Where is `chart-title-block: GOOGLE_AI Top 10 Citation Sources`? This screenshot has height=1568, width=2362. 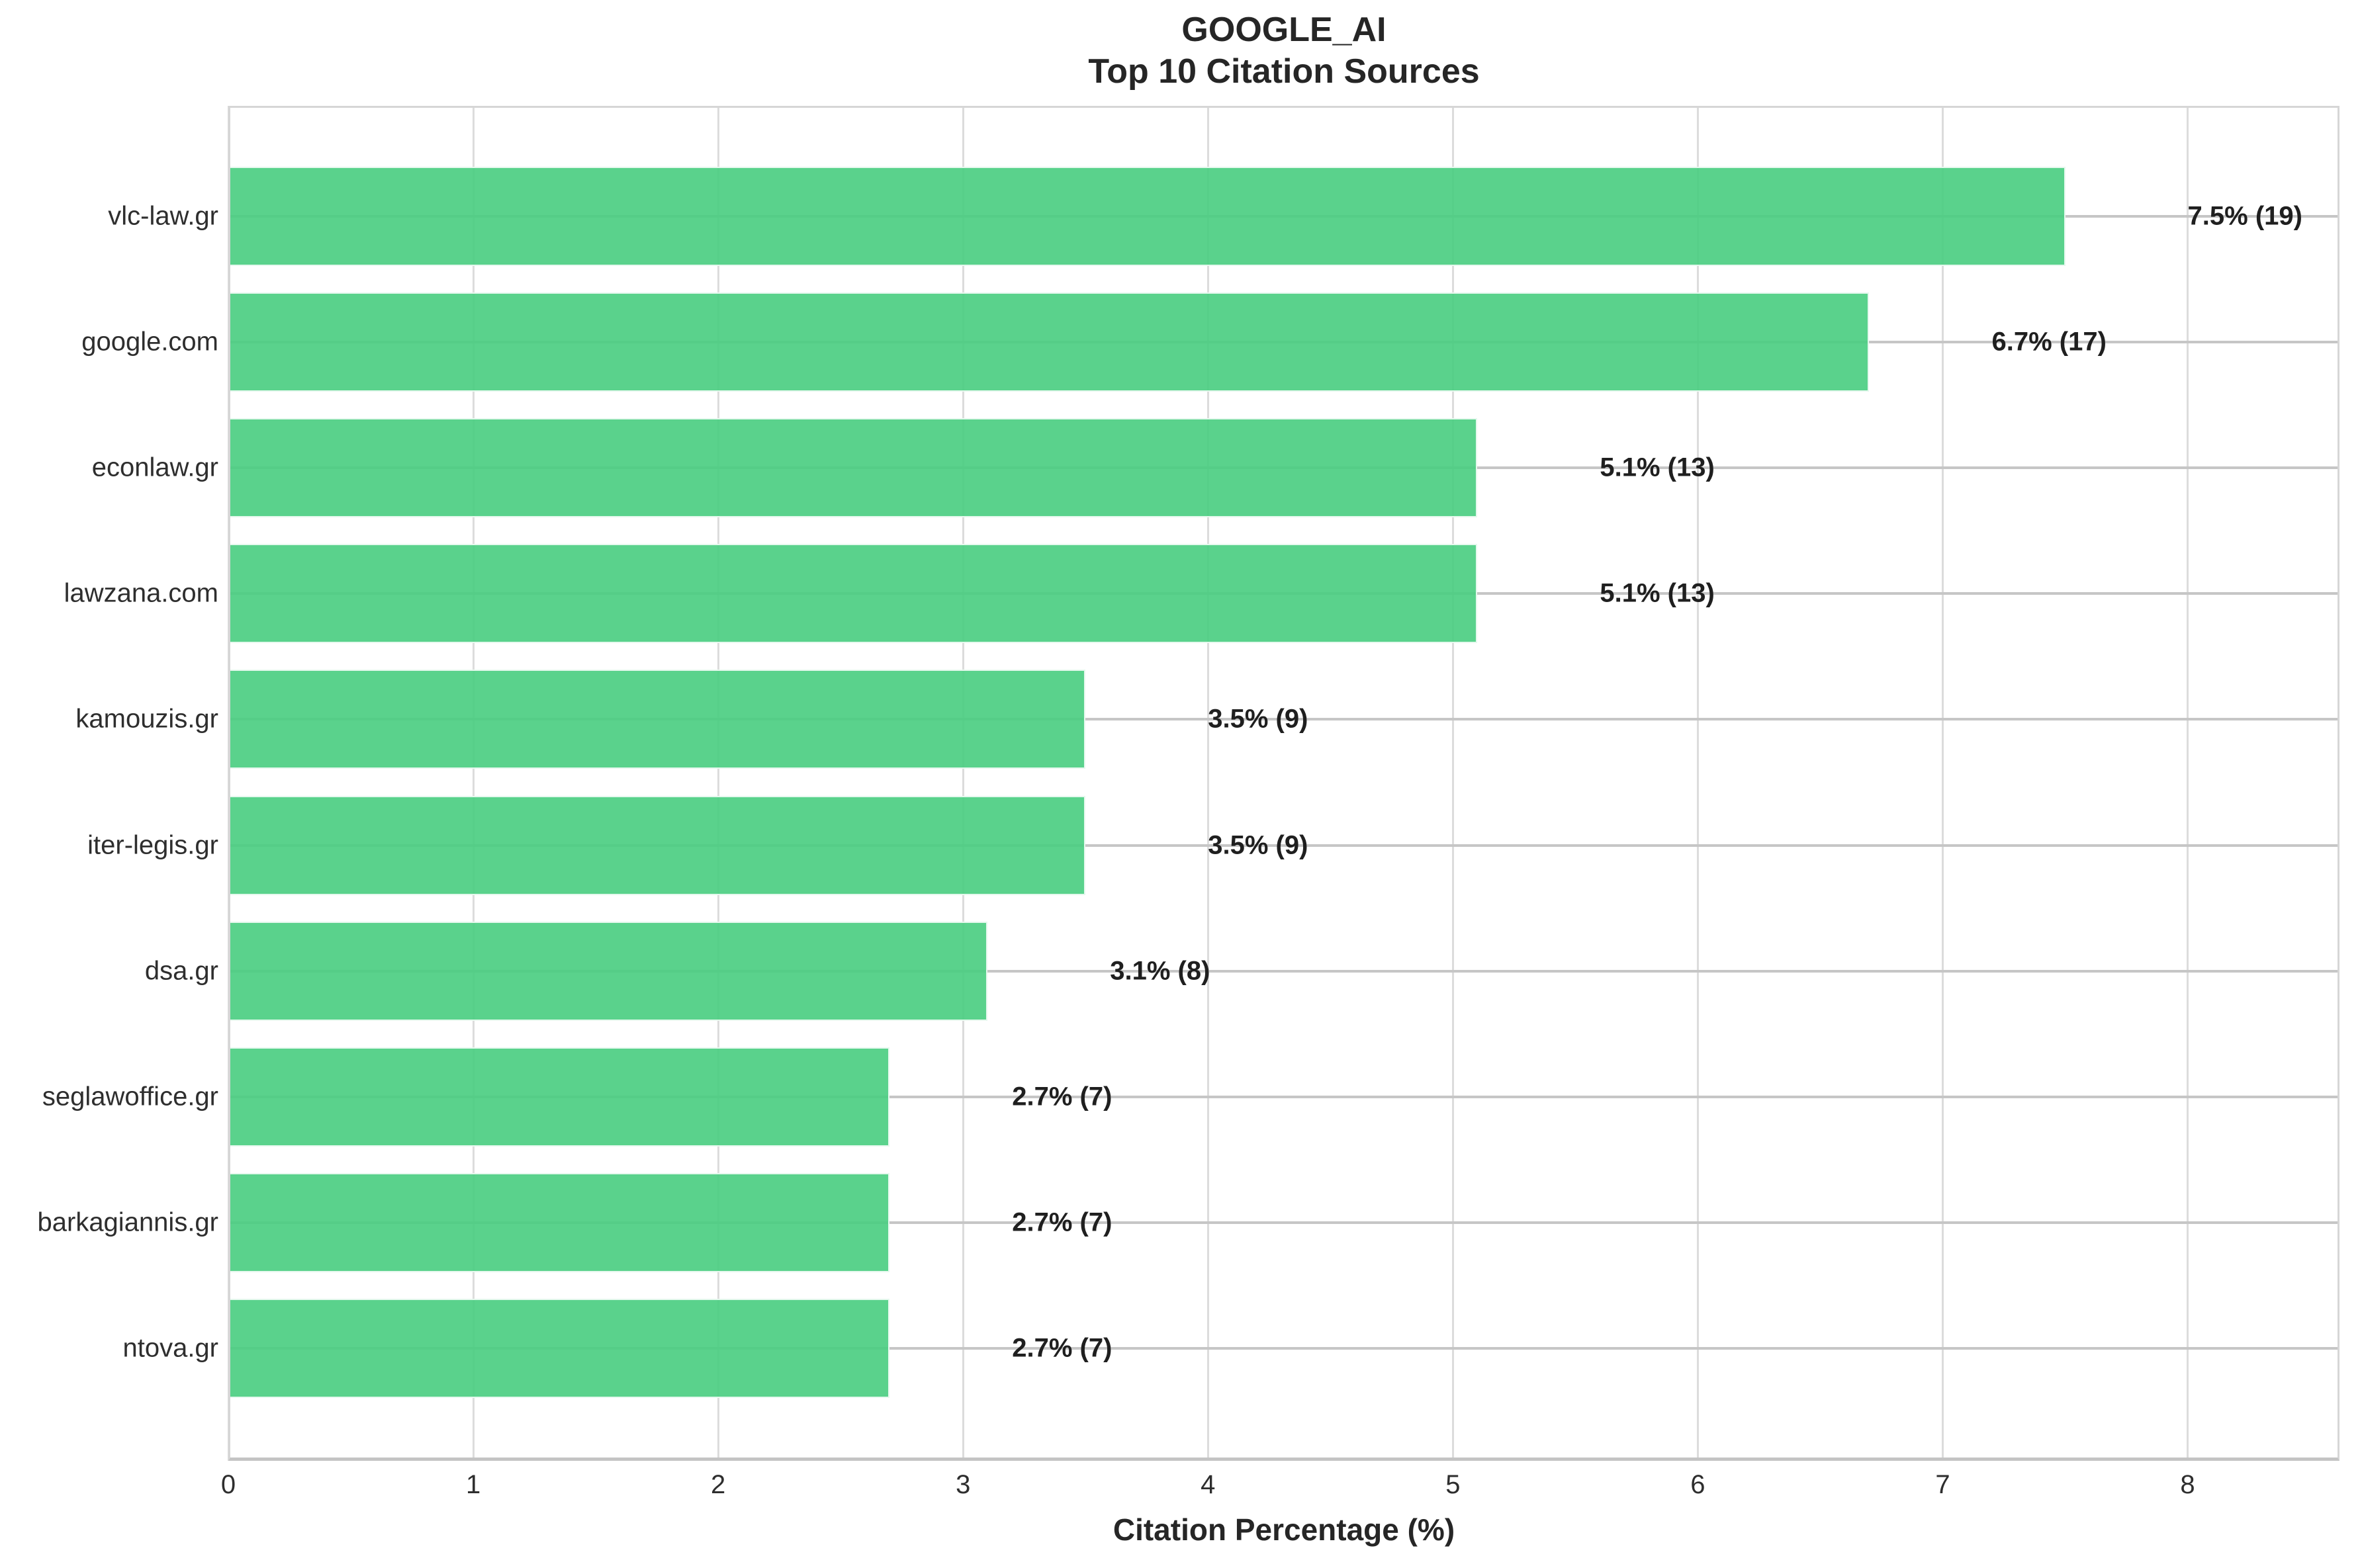
chart-title-block: GOOGLE_AI Top 10 Citation Sources is located at coordinates (1283, 51).